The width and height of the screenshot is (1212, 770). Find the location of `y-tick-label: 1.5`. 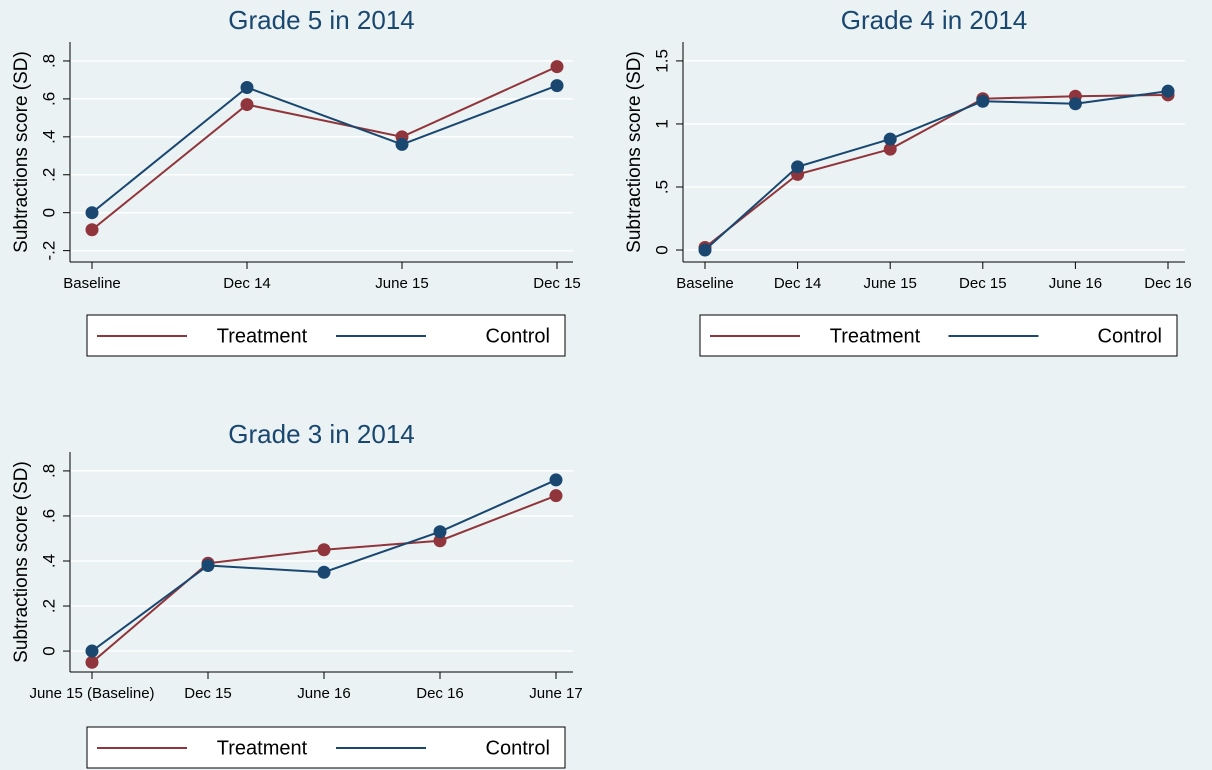

y-tick-label: 1.5 is located at coordinates (661, 61).